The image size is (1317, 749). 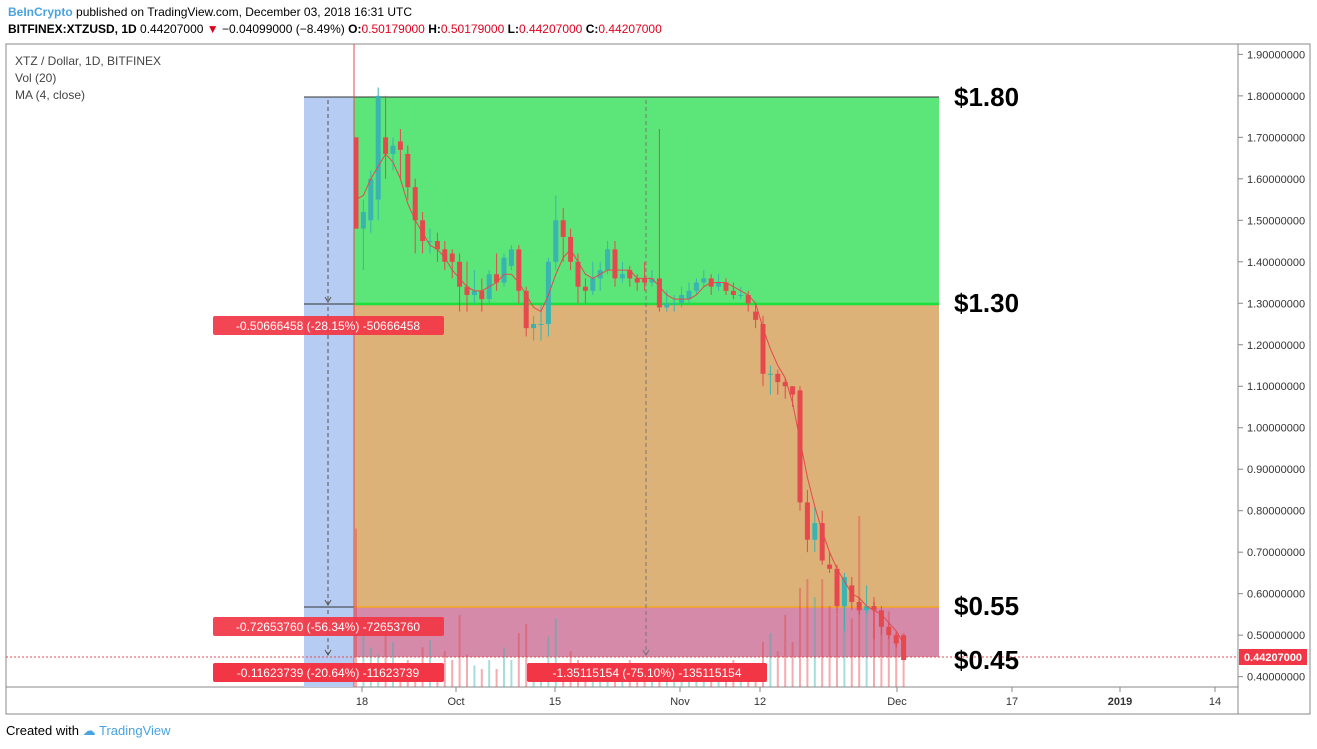 What do you see at coordinates (1273, 658) in the screenshot?
I see `last-price-badge-text: 0.44207000` at bounding box center [1273, 658].